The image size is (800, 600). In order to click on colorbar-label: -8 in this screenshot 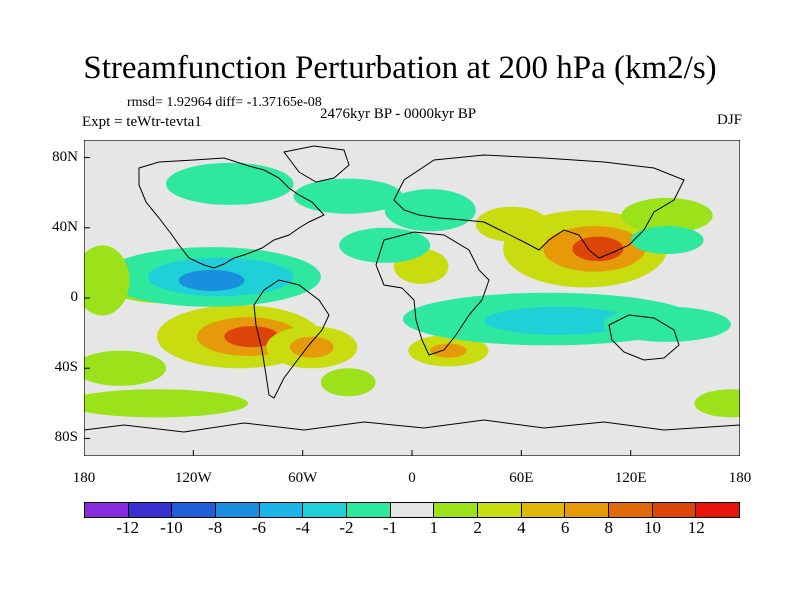, I will do `click(215, 527)`.